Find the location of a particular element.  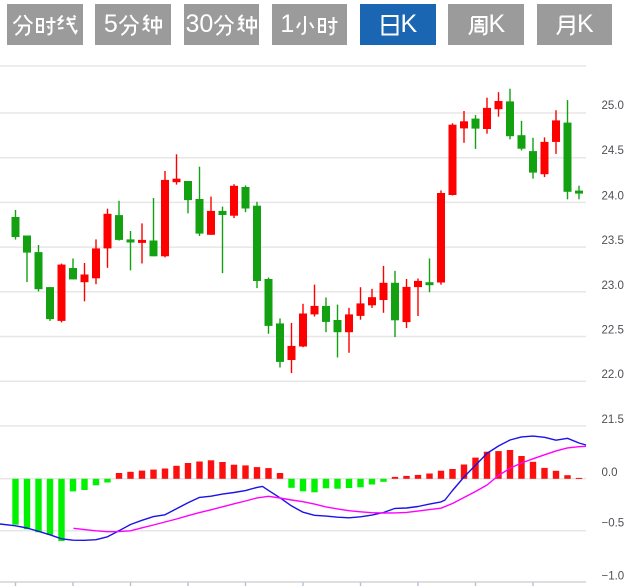

svg-text: 22.5 is located at coordinates (613, 331).